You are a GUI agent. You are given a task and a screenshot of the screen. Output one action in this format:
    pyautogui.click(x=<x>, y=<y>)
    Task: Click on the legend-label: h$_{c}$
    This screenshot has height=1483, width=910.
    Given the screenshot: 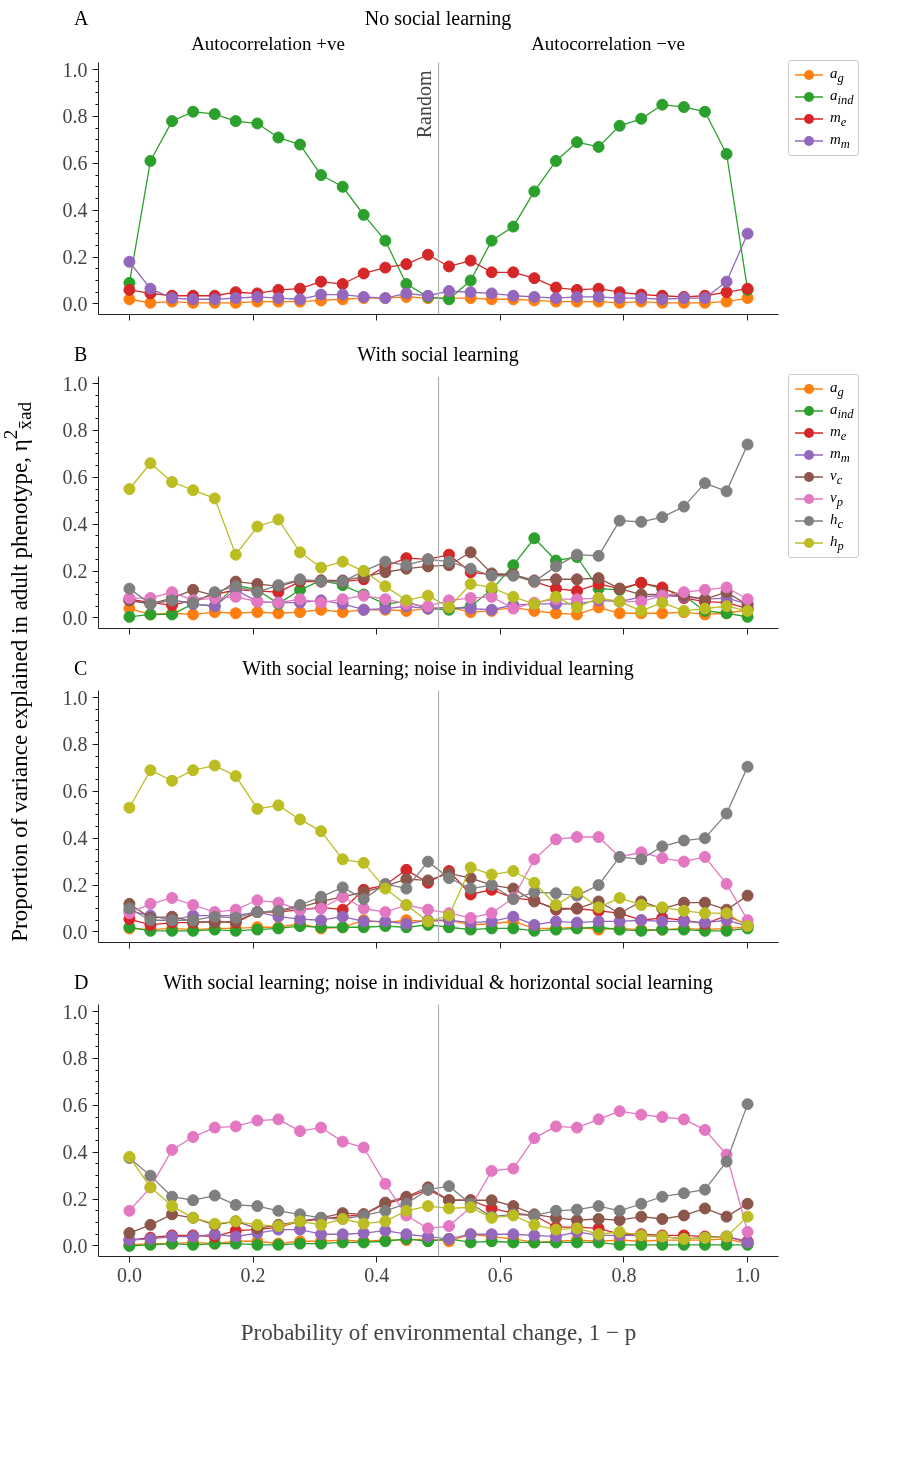 What is the action you would take?
    pyautogui.click(x=837, y=521)
    